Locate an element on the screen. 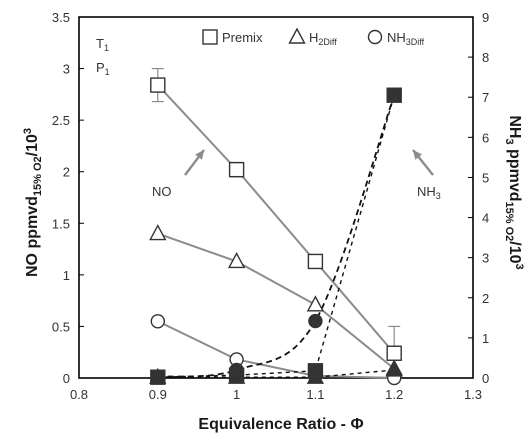 This screenshot has width=528, height=447. annotation-t1: T1 is located at coordinates (102, 44).